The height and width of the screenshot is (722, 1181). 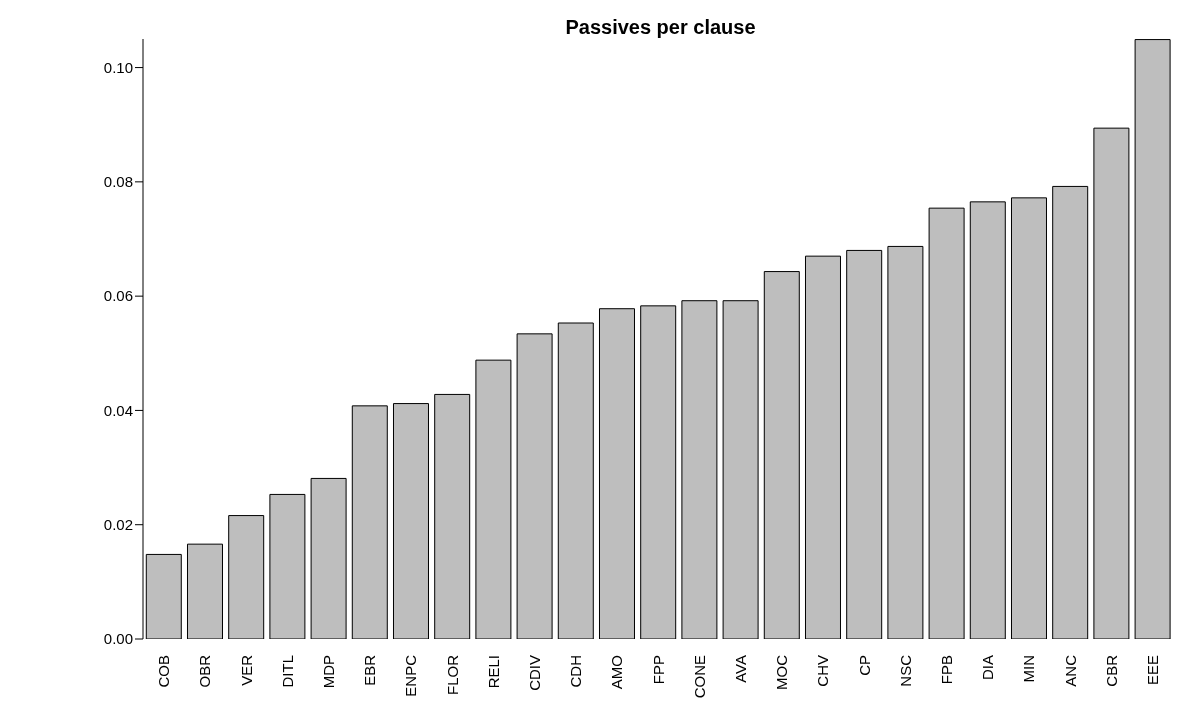 I want to click on x-tick-label: RELI, so click(x=493, y=672).